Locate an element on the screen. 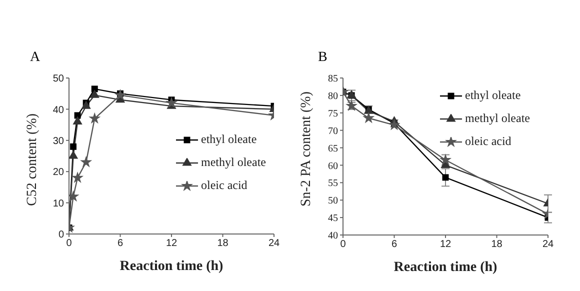 Image resolution: width=580 pixels, height=291 pixels. y-tick-label: 75 is located at coordinates (333, 114).